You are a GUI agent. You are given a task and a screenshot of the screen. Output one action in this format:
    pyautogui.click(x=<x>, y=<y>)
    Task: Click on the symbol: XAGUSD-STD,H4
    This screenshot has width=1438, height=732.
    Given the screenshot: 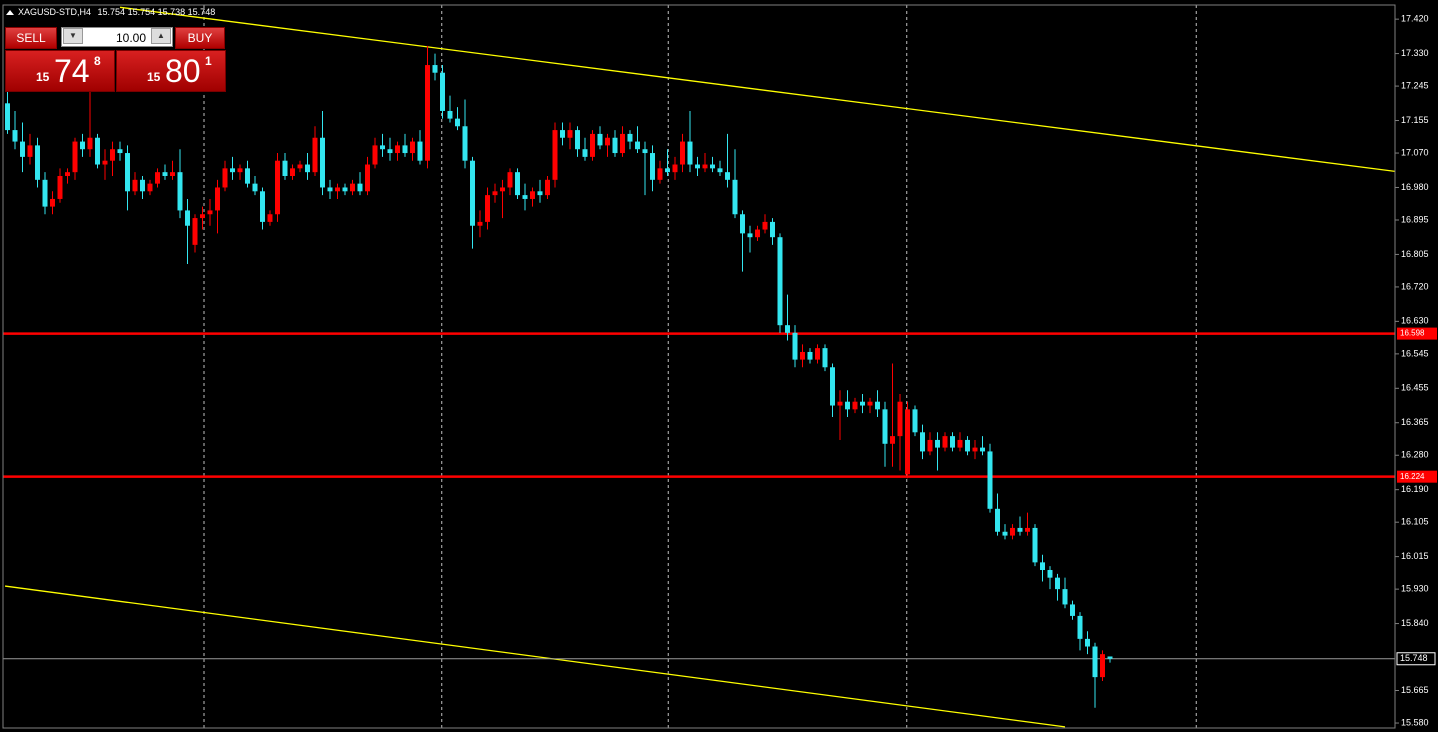 What is the action you would take?
    pyautogui.click(x=54, y=12)
    